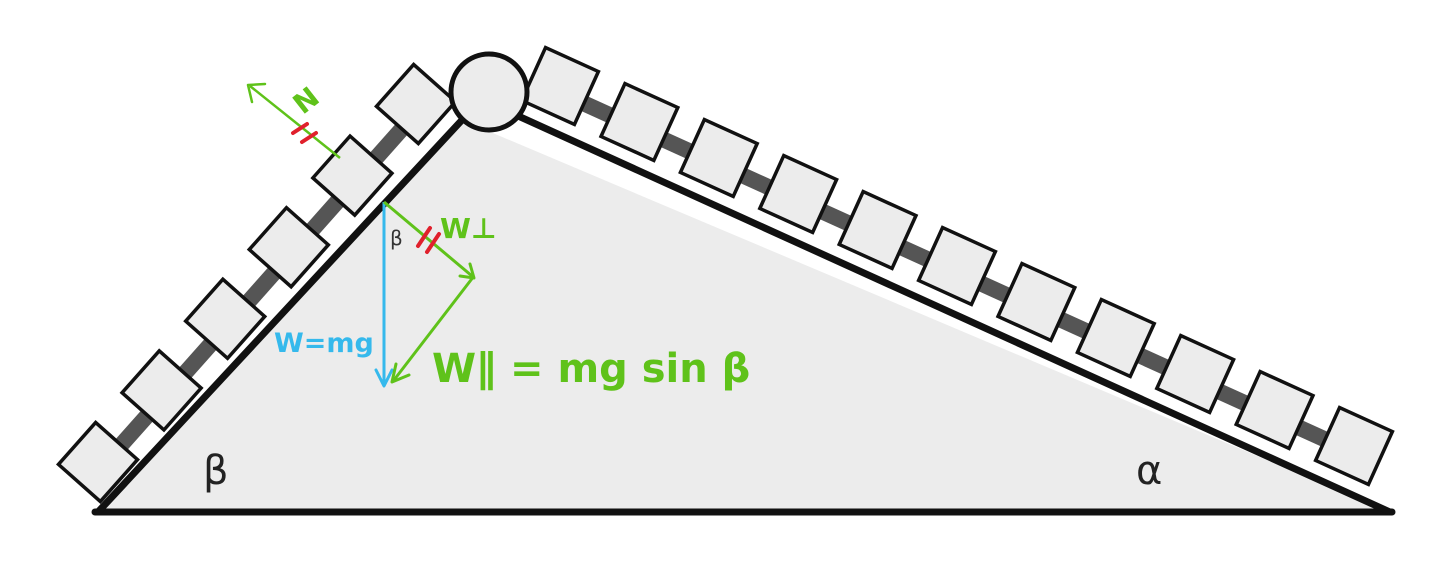 Image resolution: width=1450 pixels, height=575 pixels. Describe the element at coordinates (489, 92) in the screenshot. I see `pulley` at that location.